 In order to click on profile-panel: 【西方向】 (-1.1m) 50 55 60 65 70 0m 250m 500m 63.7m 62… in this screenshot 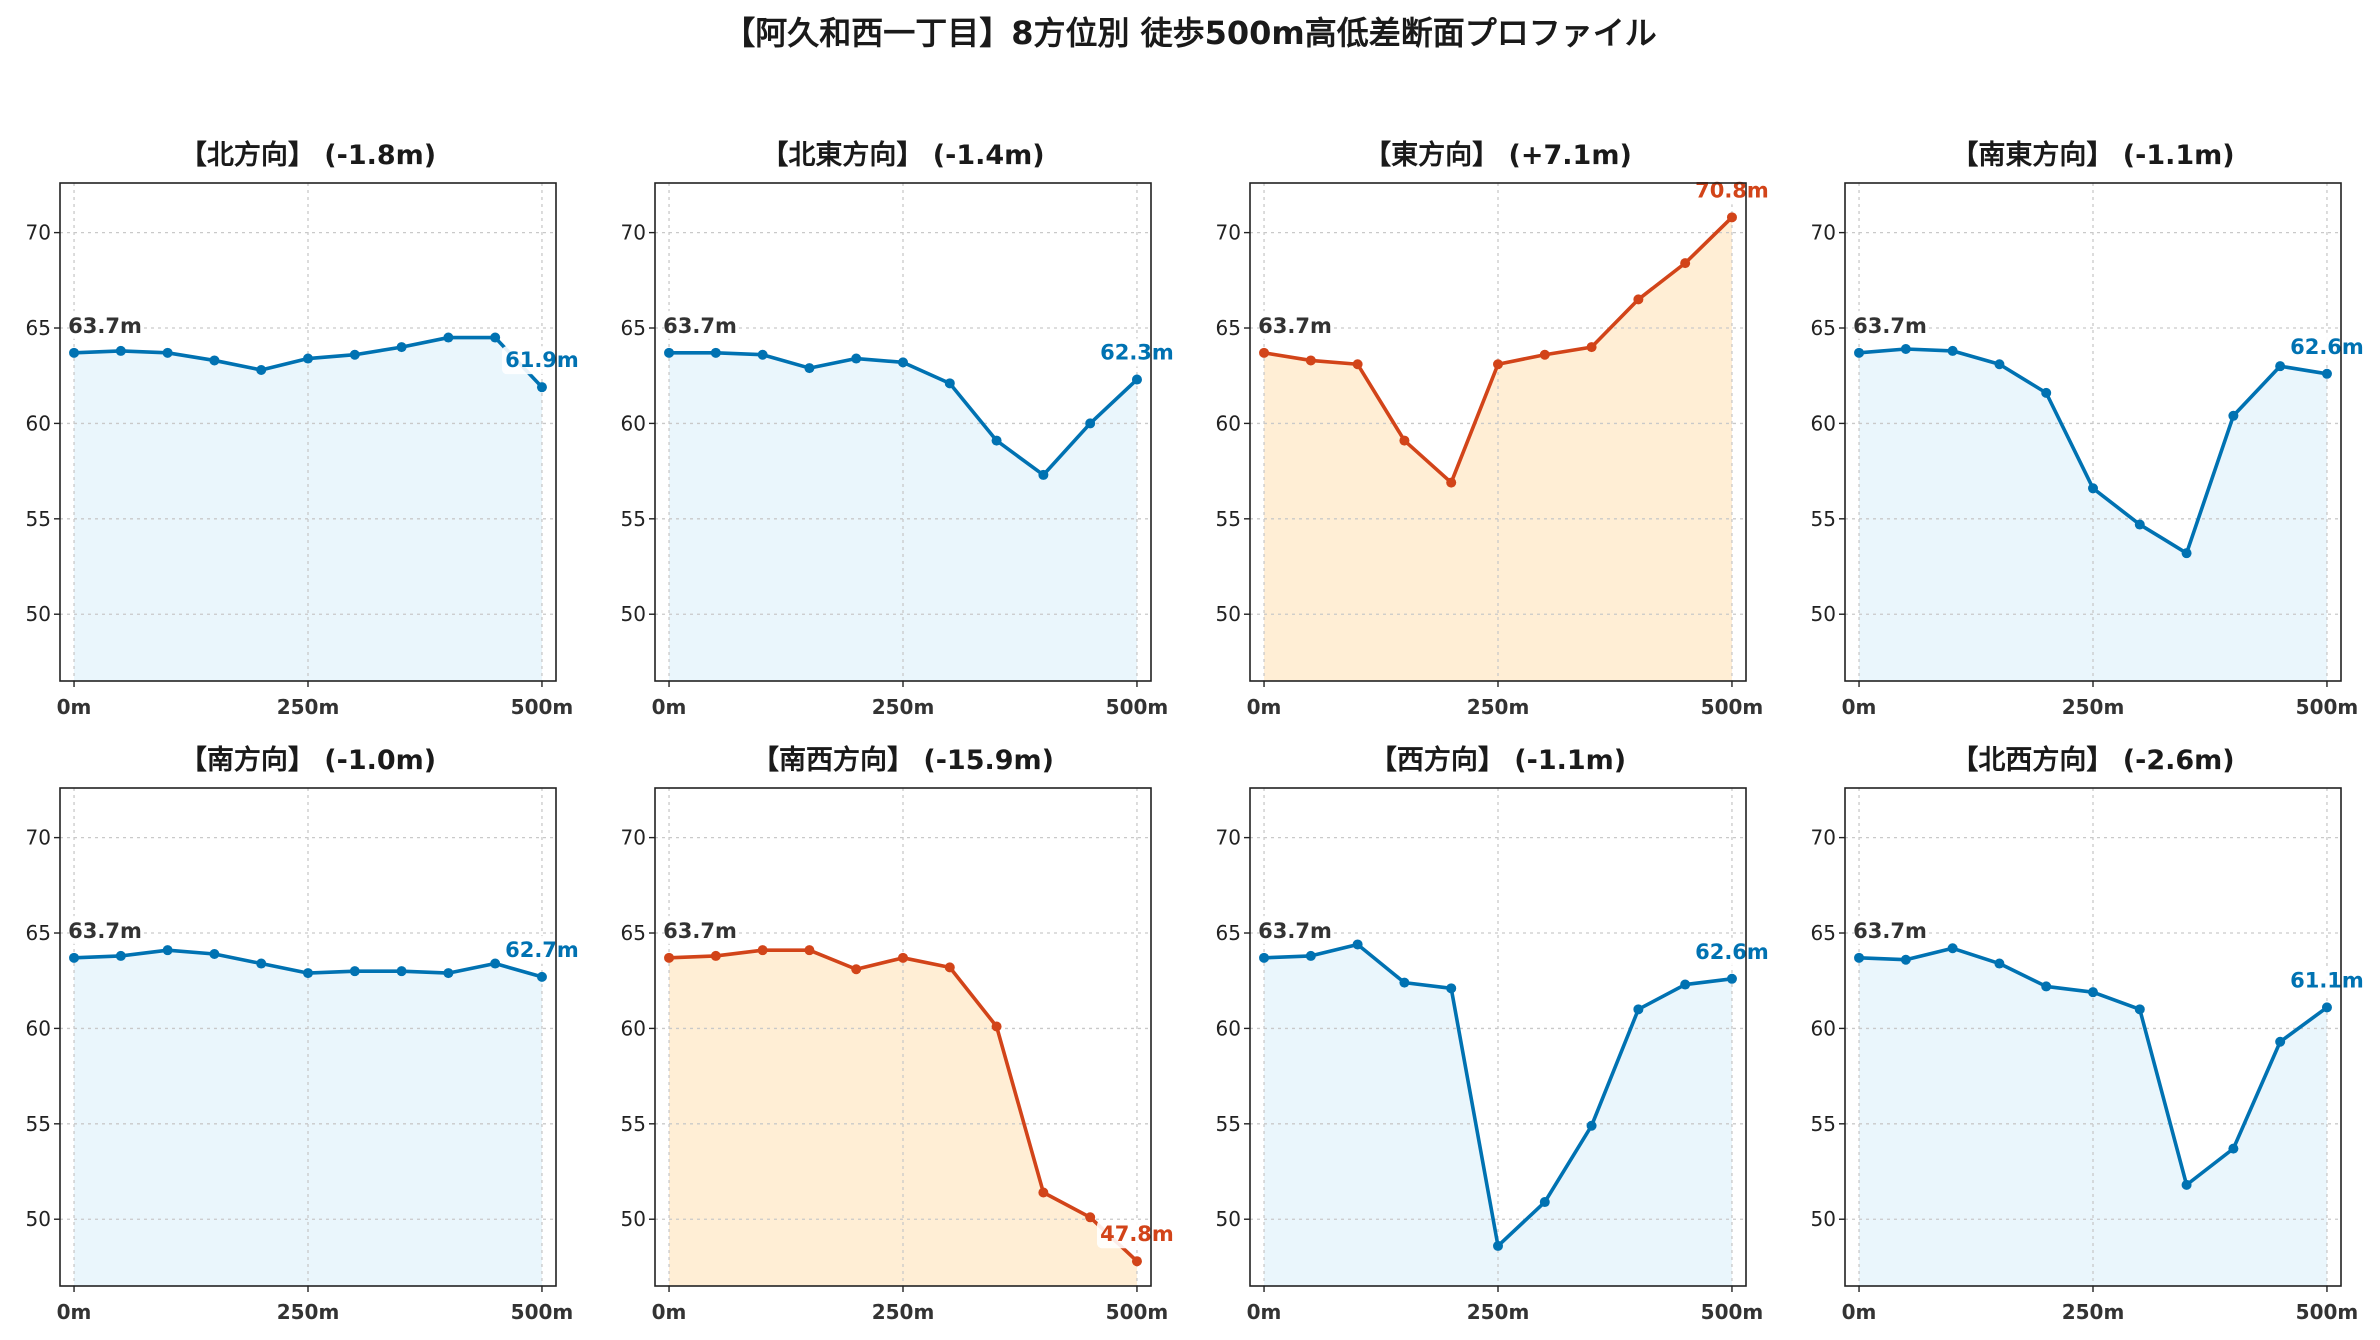, I will do `click(1494, 1034)`.